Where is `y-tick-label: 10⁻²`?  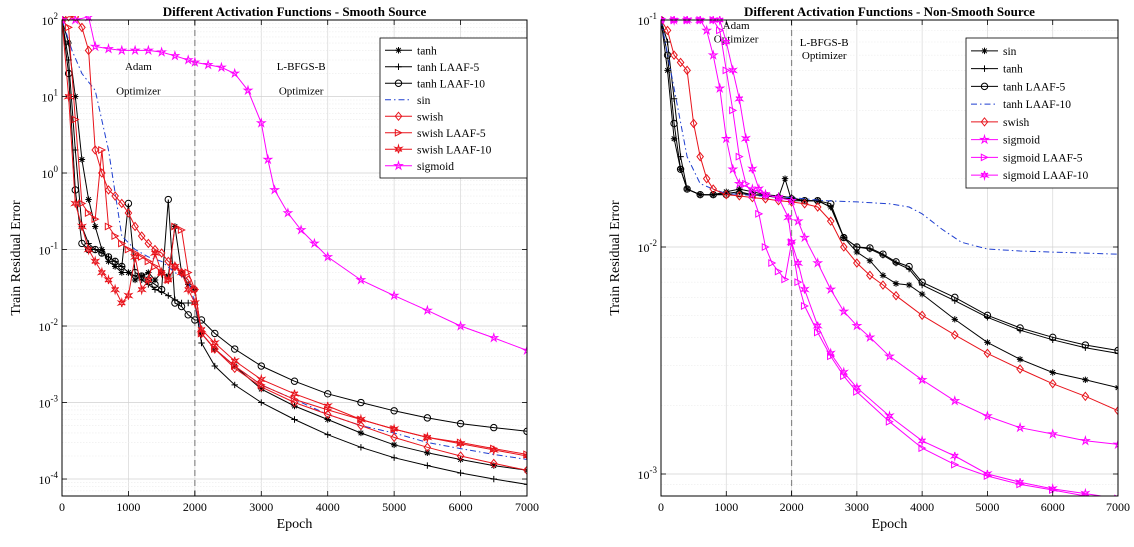 y-tick-label: 10⁻² is located at coordinates (49, 325).